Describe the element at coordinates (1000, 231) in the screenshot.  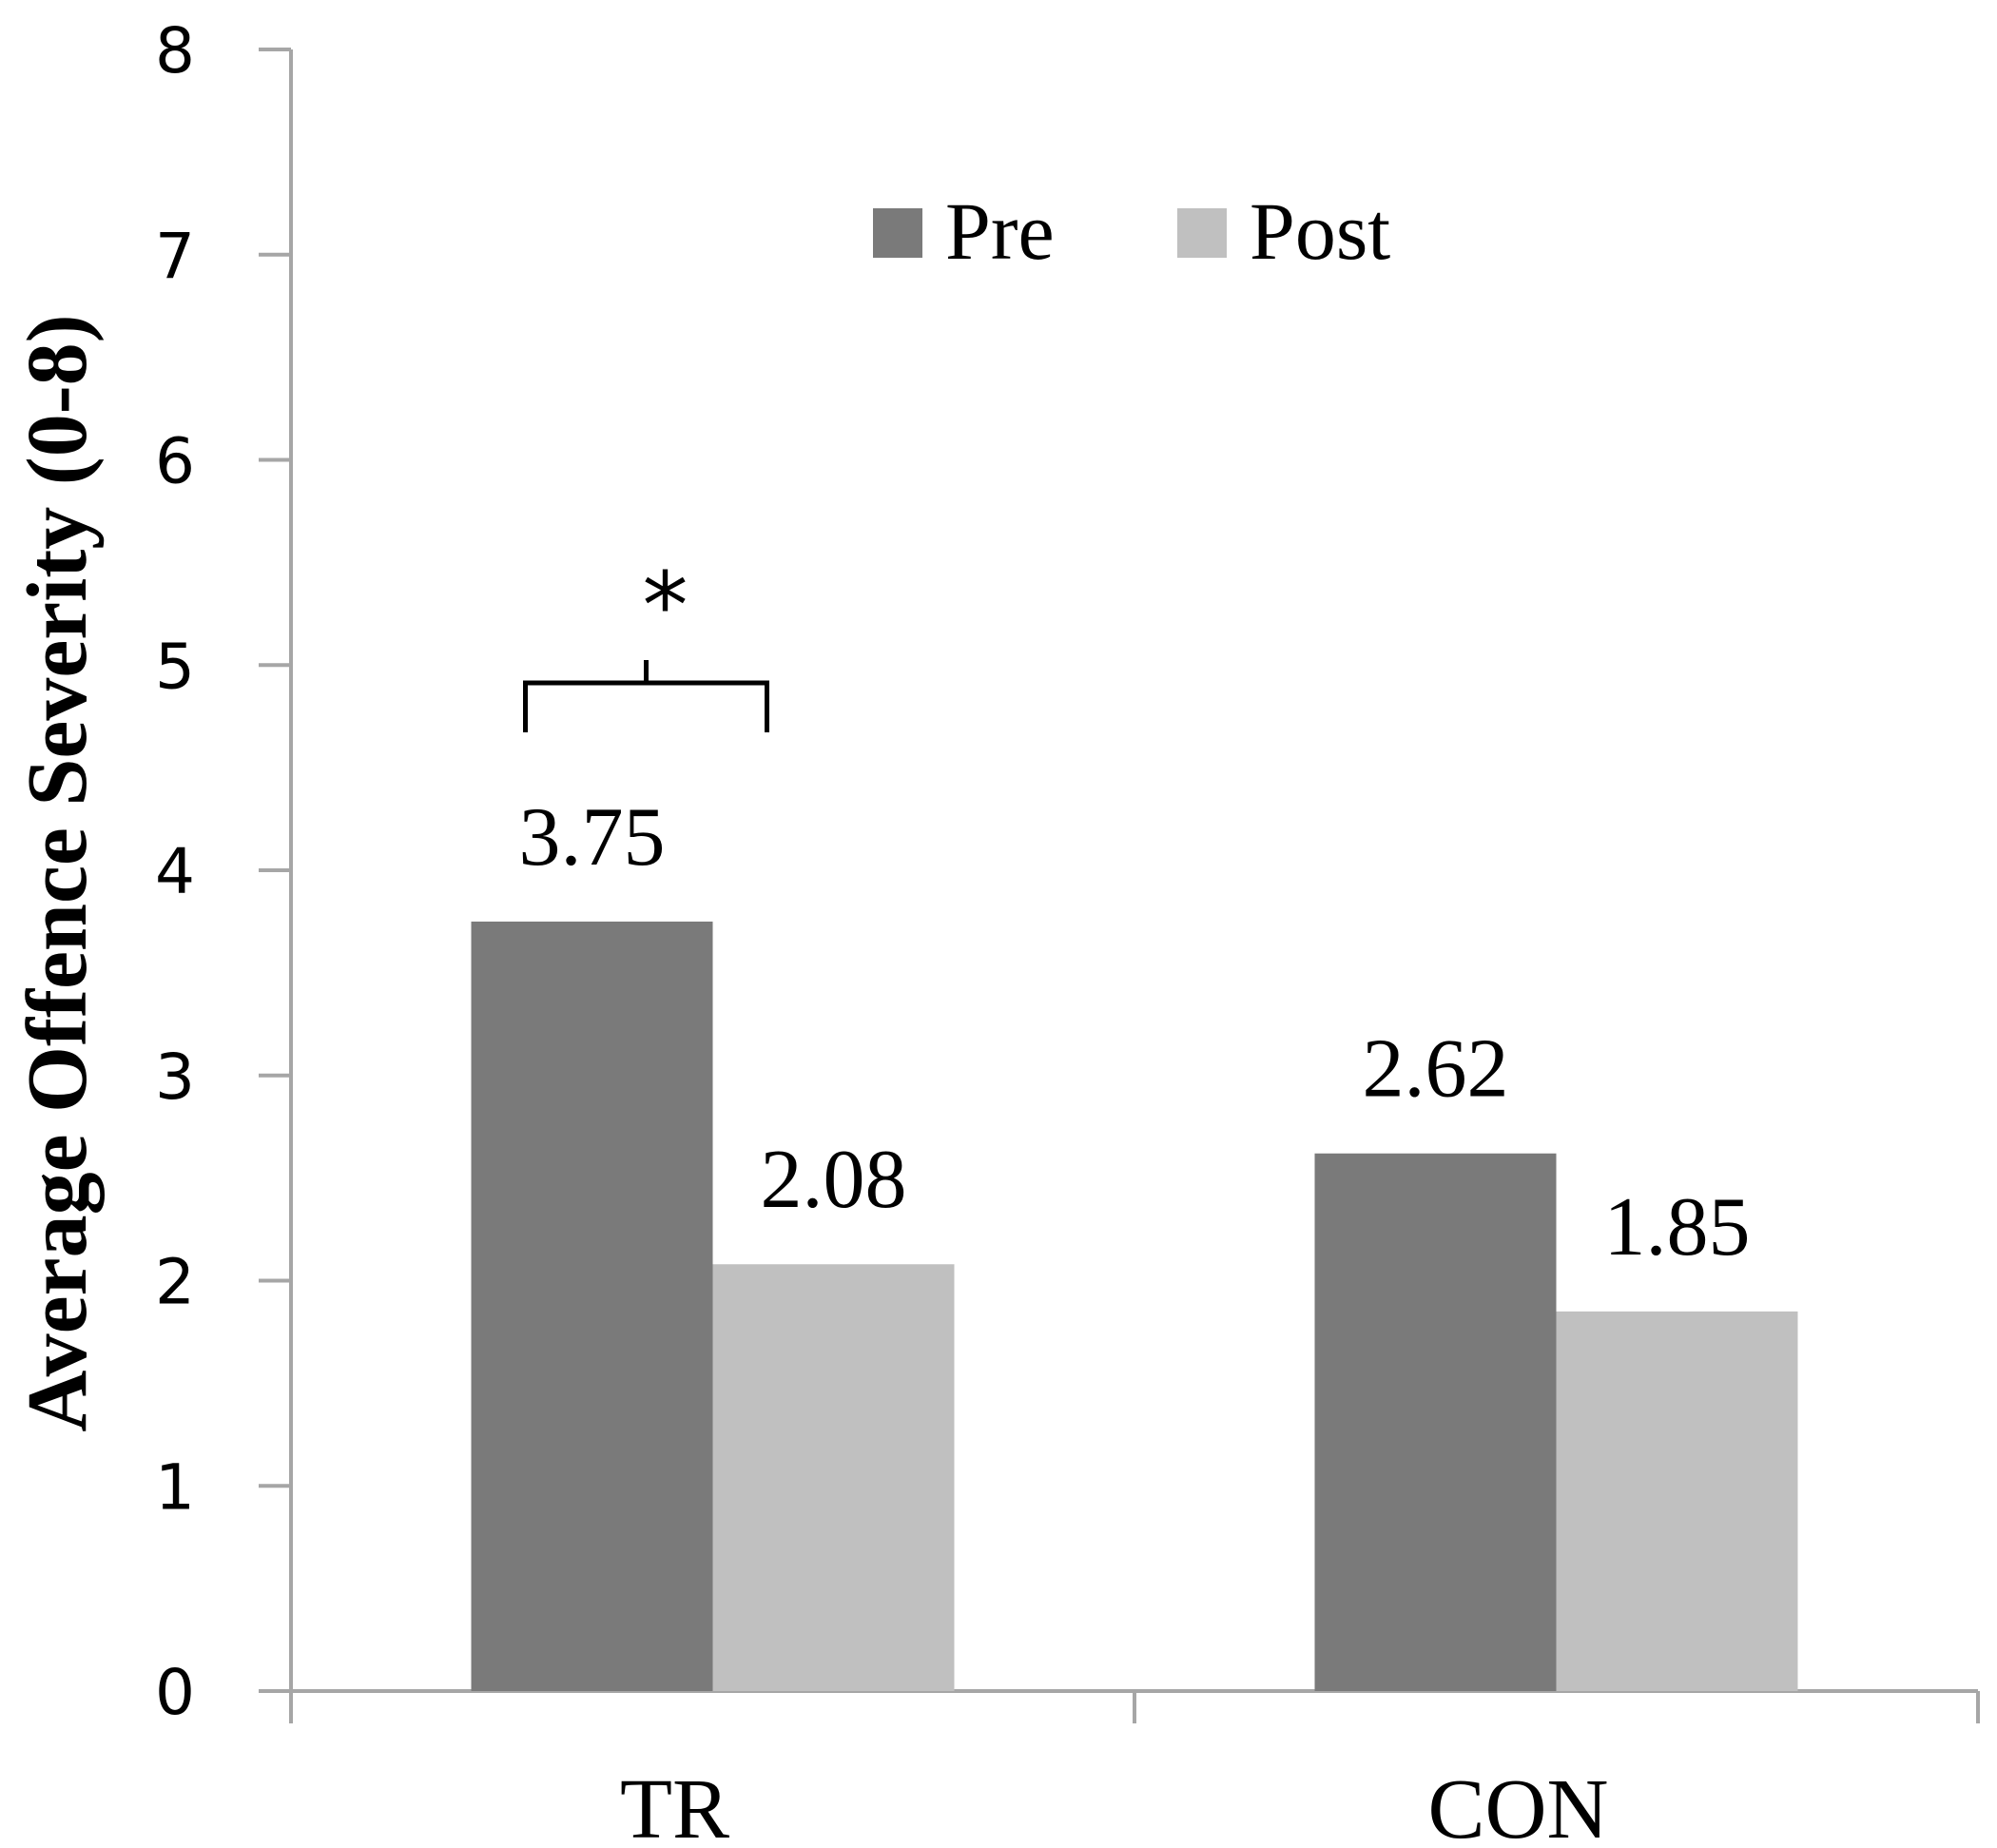
I see `legend-label-pre: Pre` at that location.